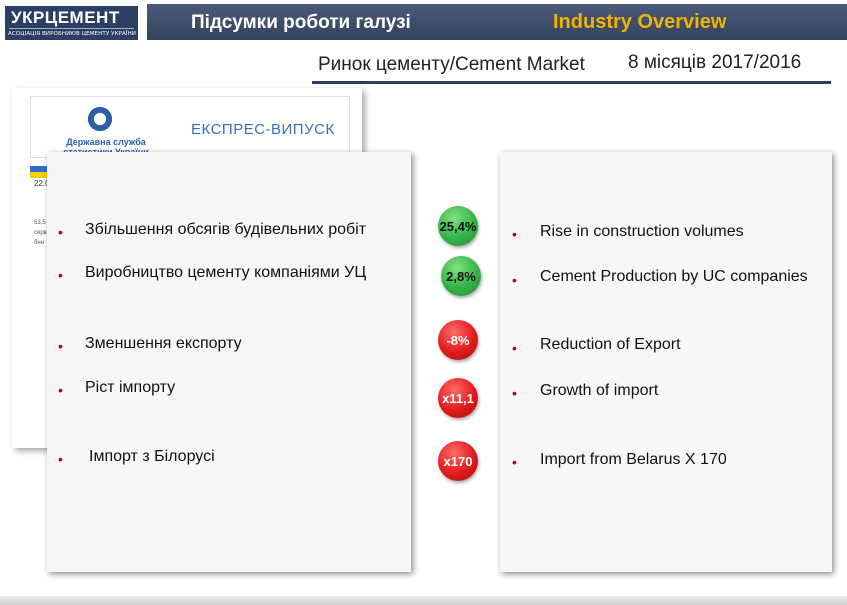 The width and height of the screenshot is (847, 605). Describe the element at coordinates (458, 461) in the screenshot. I see `badge-5: x170` at that location.